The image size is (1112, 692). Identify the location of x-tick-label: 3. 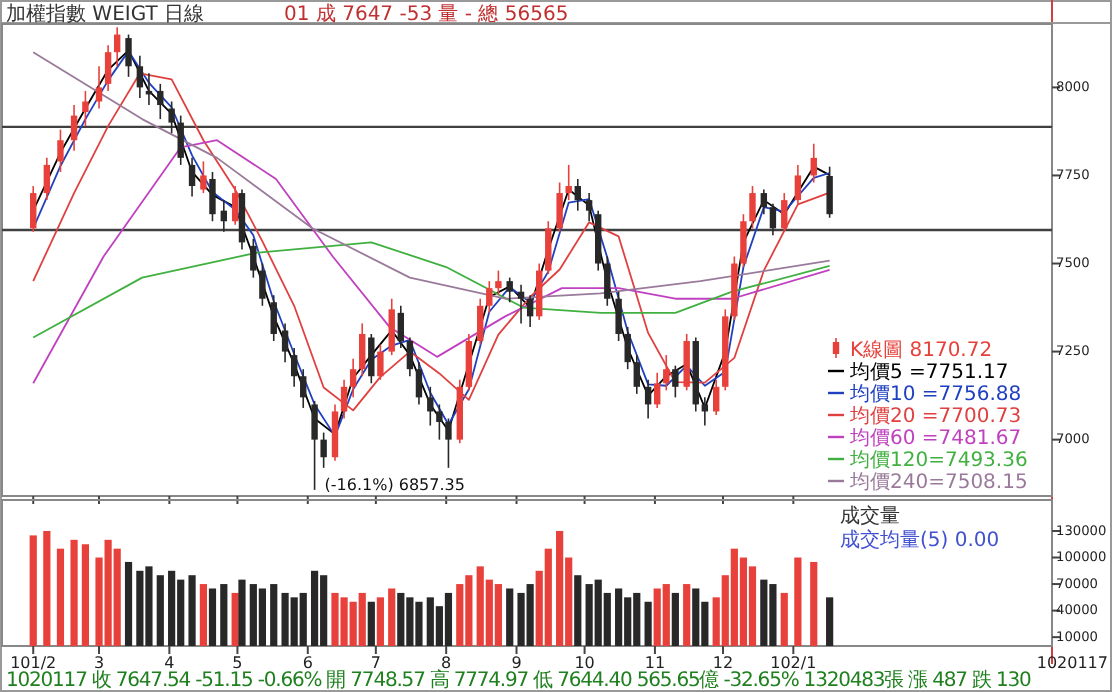
(99, 663).